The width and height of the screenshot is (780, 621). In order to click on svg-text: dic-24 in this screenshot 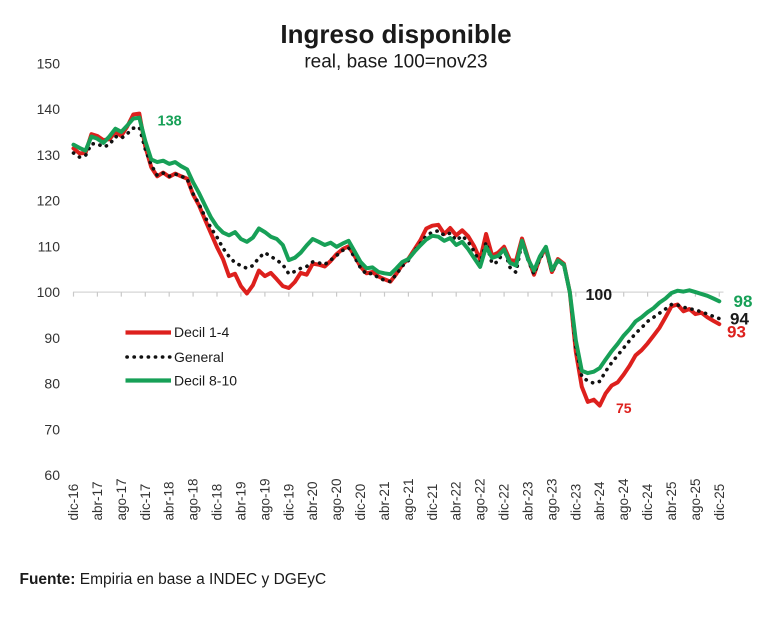, I will do `click(647, 501)`.